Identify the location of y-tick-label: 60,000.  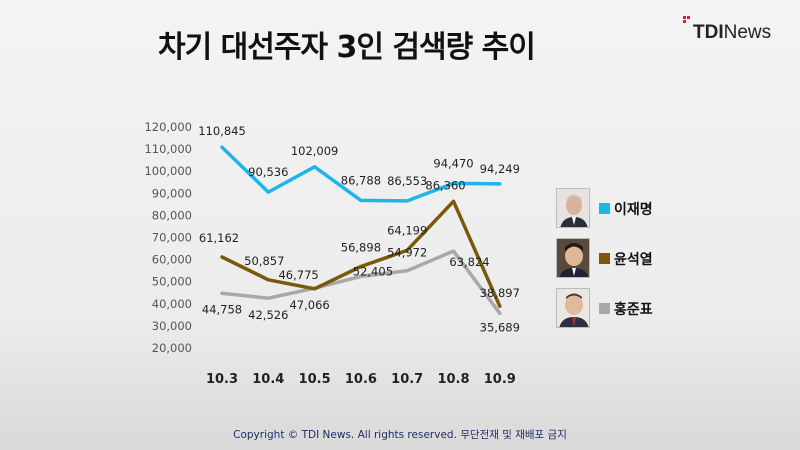
(172, 260).